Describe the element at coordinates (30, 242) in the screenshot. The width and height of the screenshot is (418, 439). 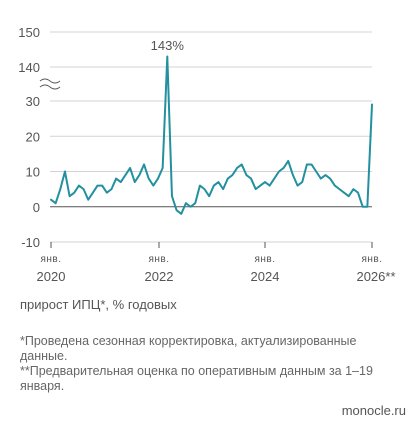
I see `y-tick-label: -10` at that location.